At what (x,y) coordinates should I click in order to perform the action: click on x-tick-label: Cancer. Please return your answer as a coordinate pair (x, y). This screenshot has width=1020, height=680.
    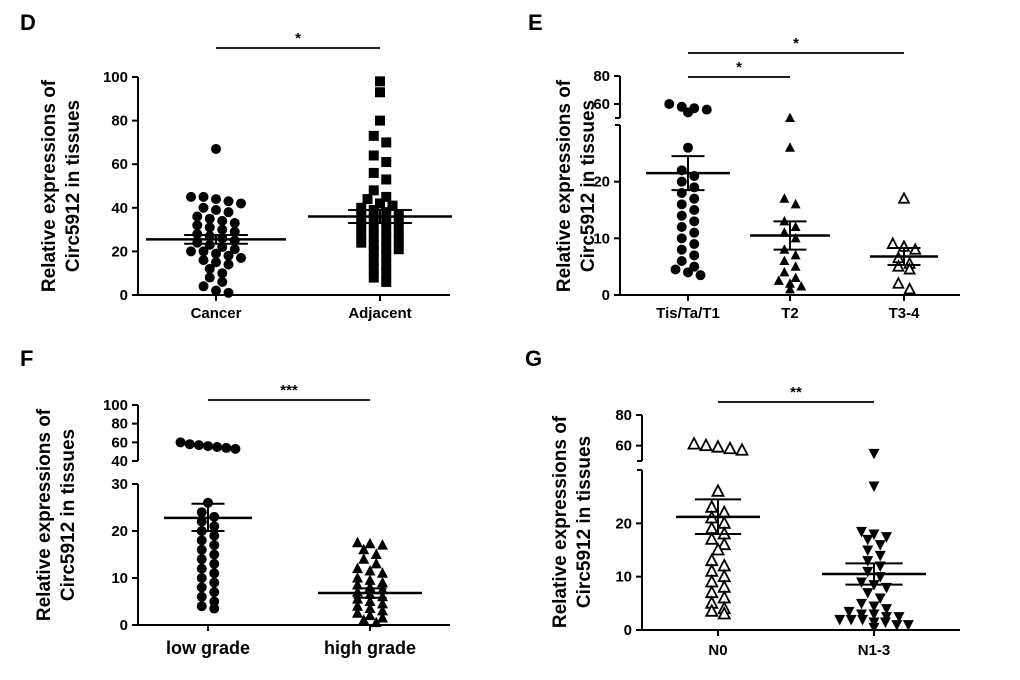
    Looking at the image, I should click on (216, 313).